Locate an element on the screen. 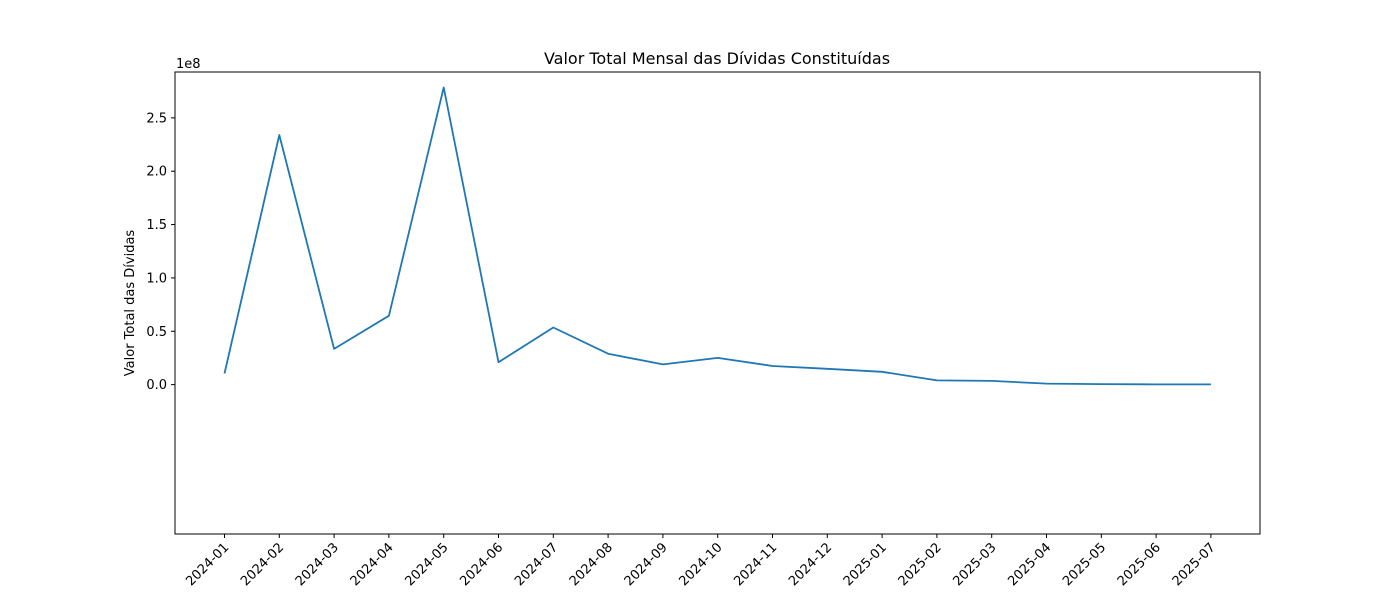 The height and width of the screenshot is (600, 1400). y-tick-label: 1.5 is located at coordinates (156, 225).